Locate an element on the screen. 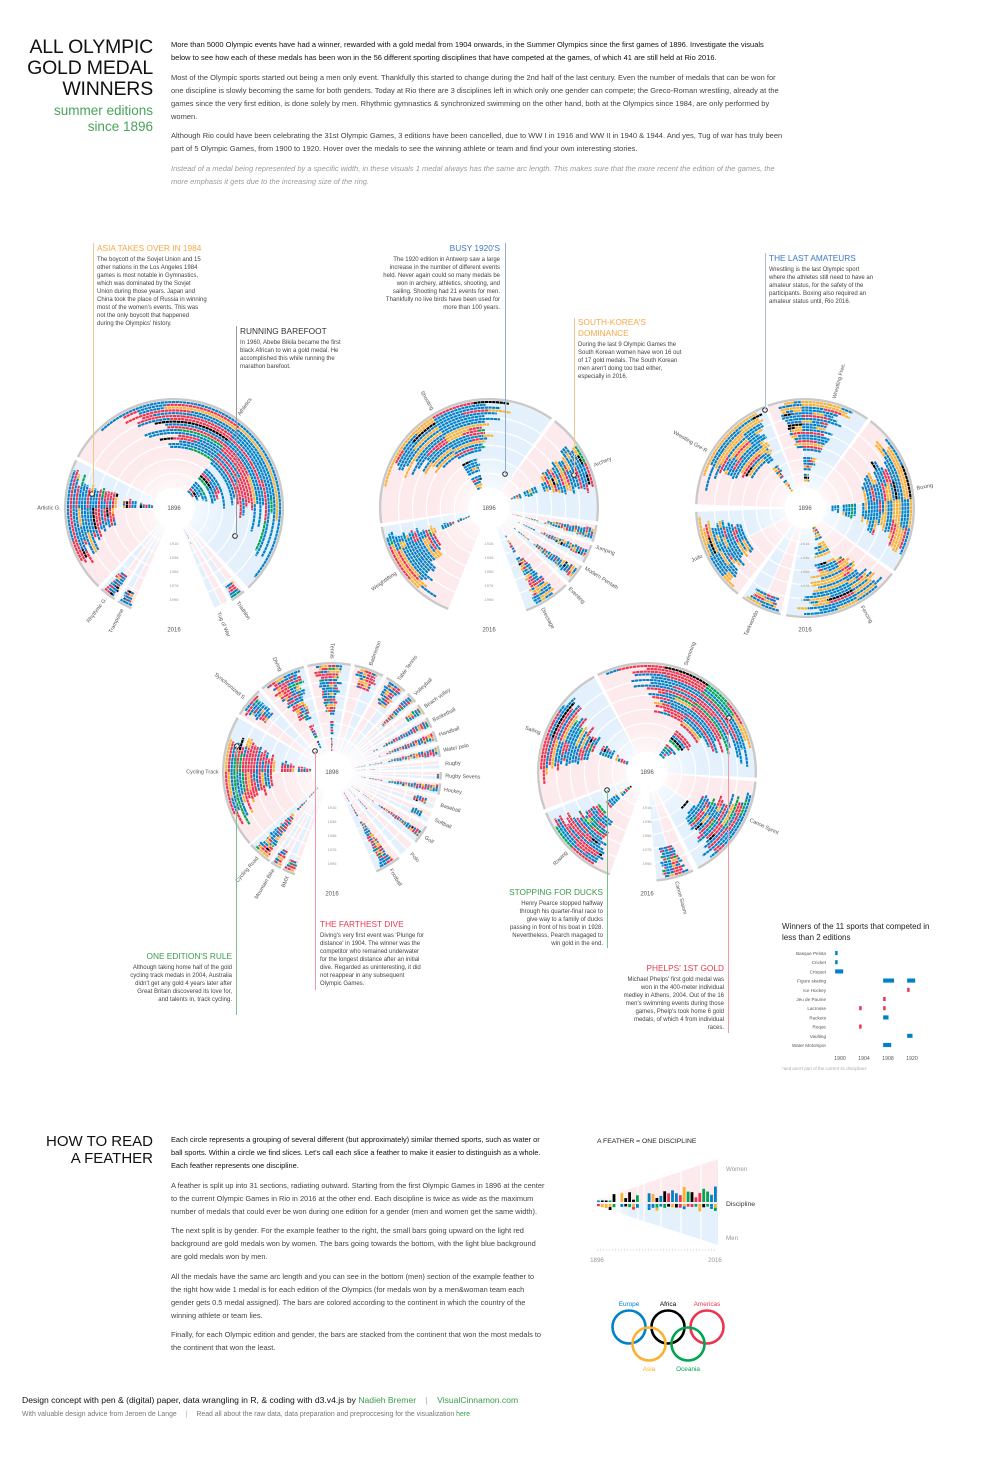  annotation-line-ducks is located at coordinates (607, 869).